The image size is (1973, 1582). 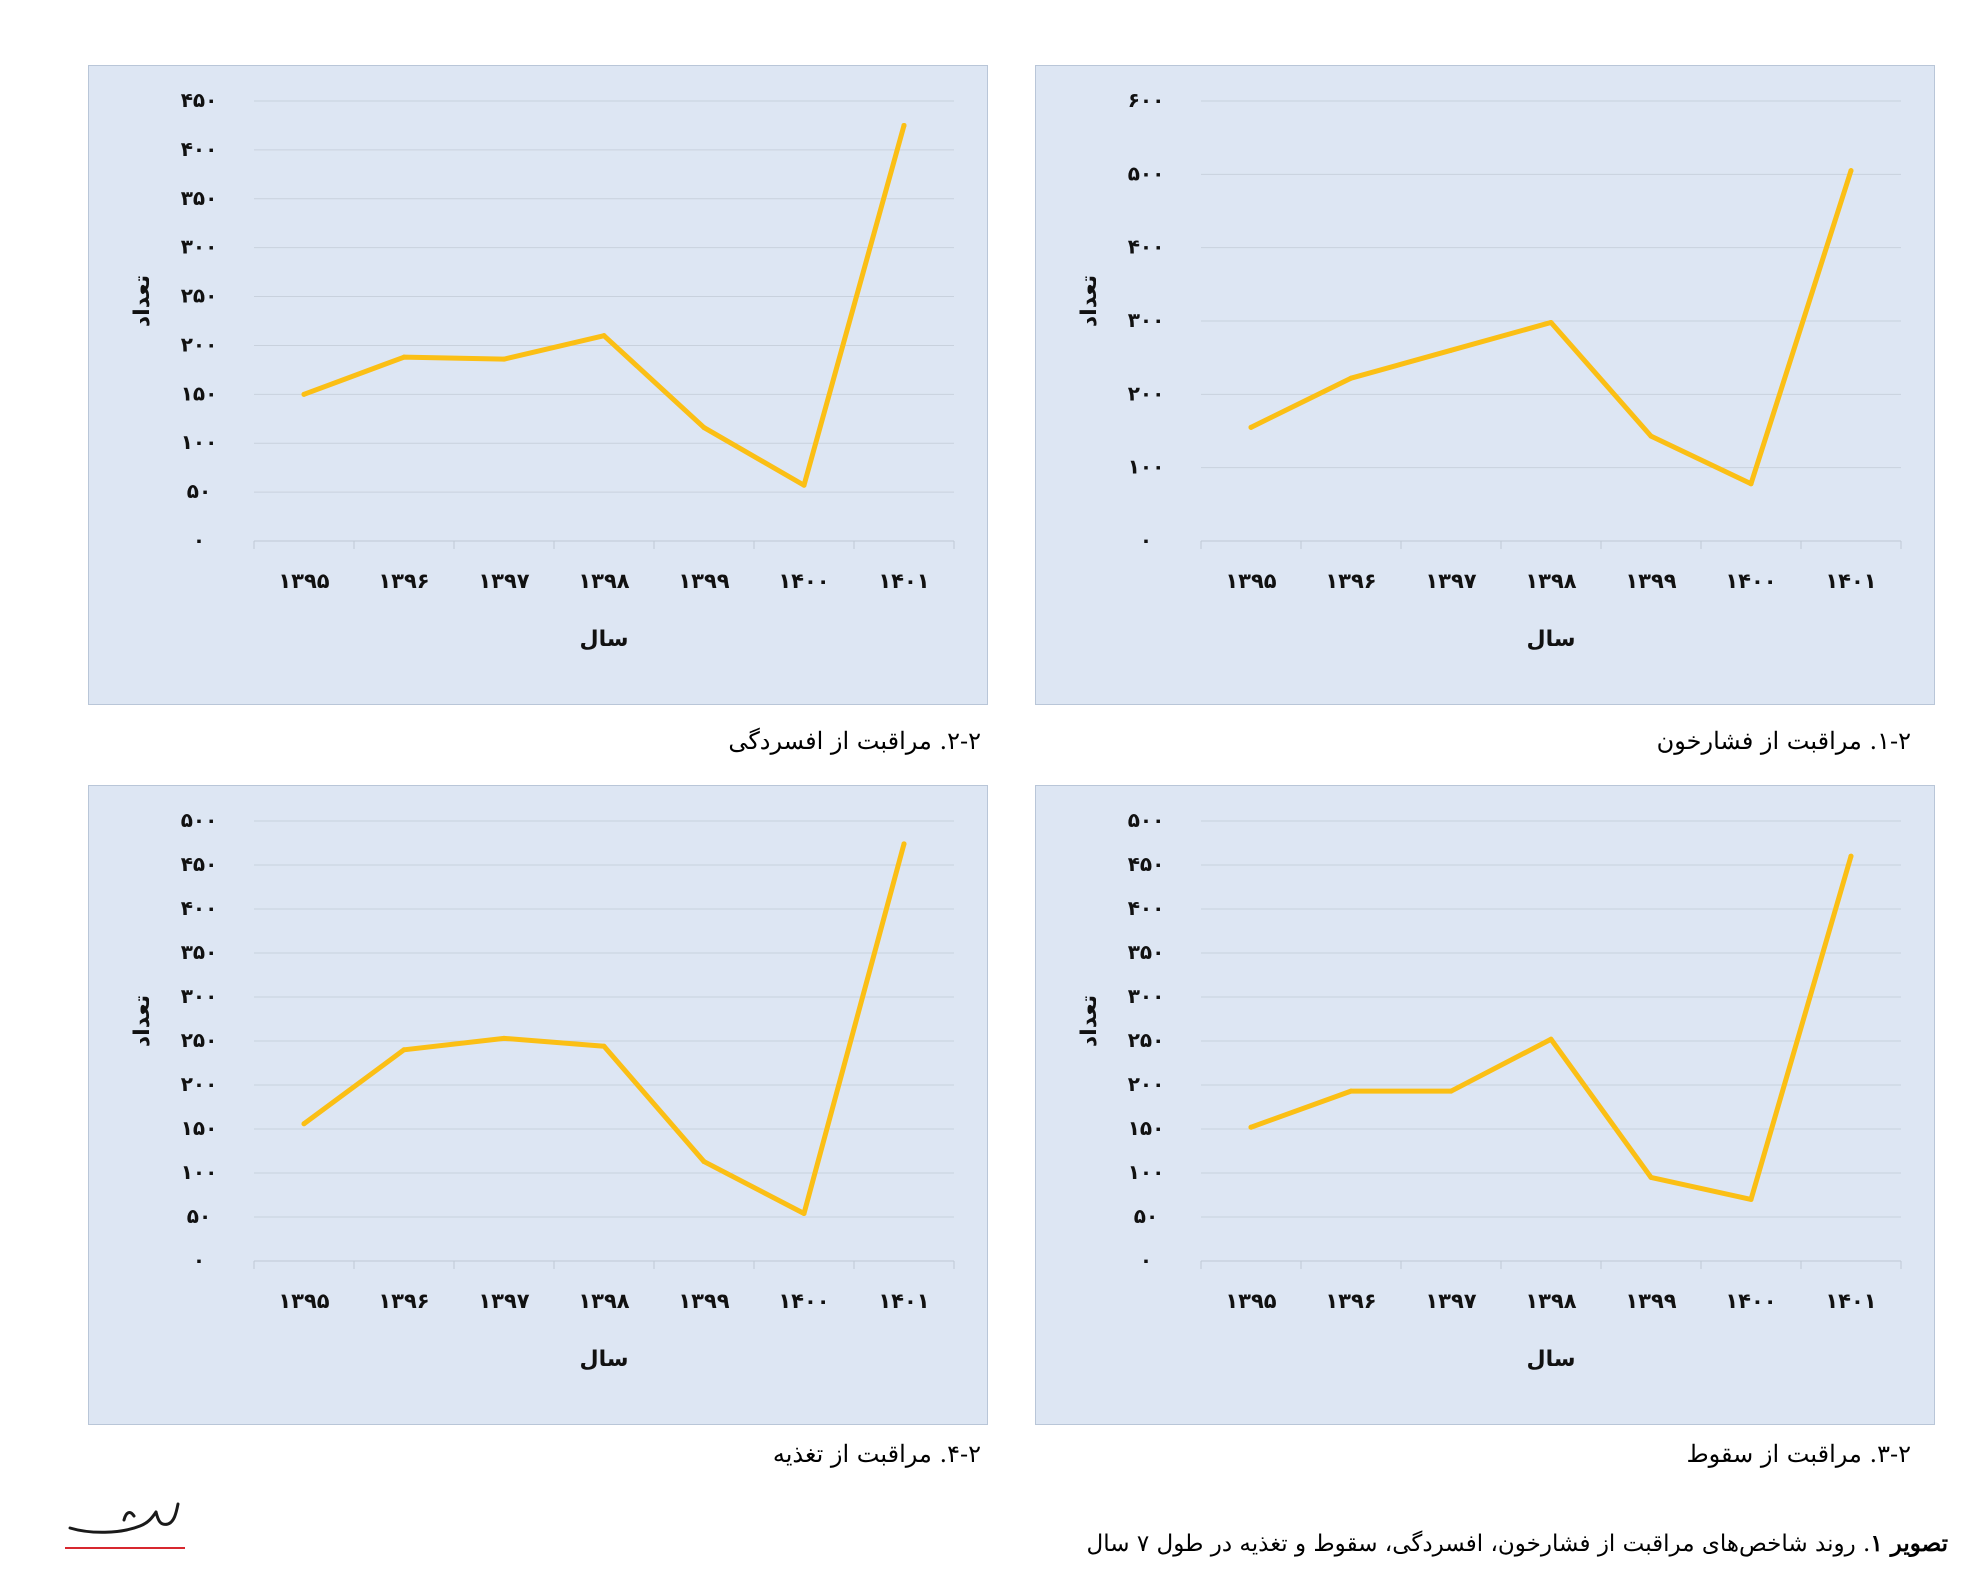 I want to click on y-tick-label: ۶۰۰, so click(x=1146, y=100).